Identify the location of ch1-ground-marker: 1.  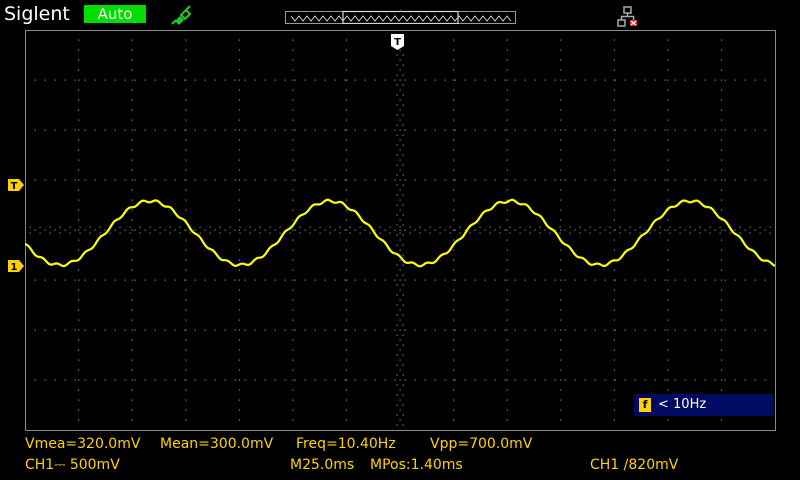
(16, 266).